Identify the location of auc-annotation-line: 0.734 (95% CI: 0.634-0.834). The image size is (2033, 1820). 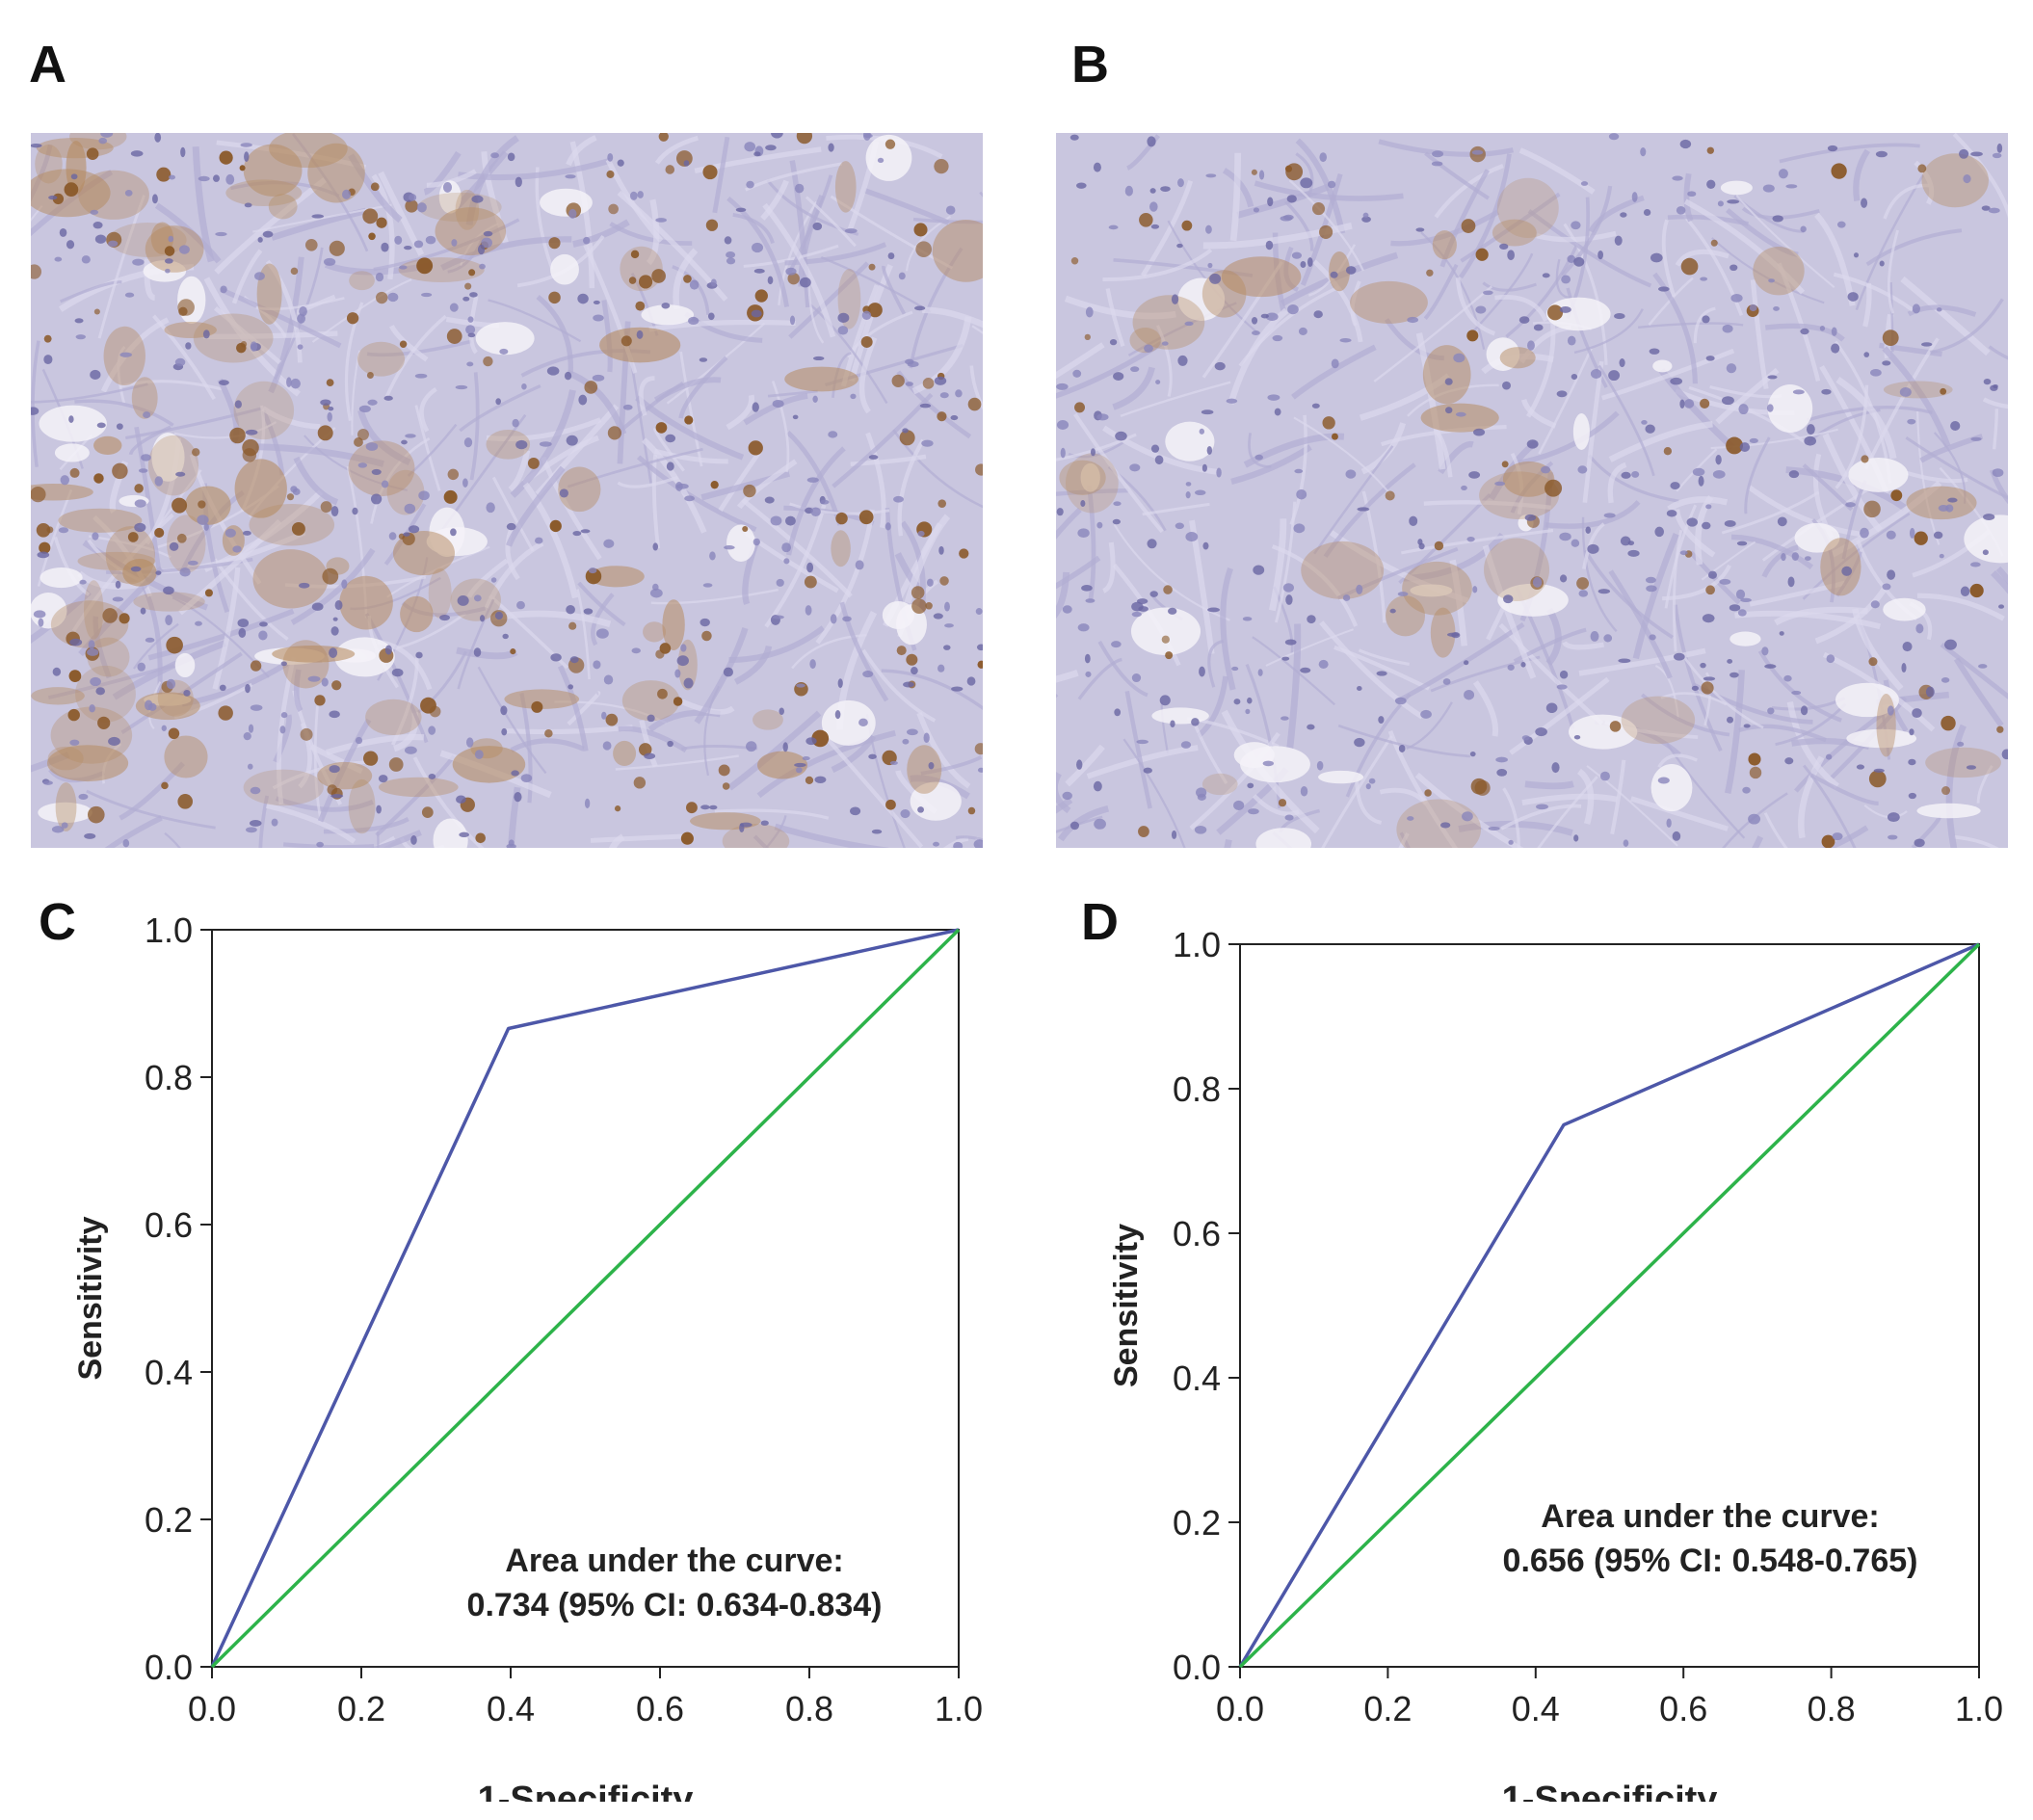
(675, 1605).